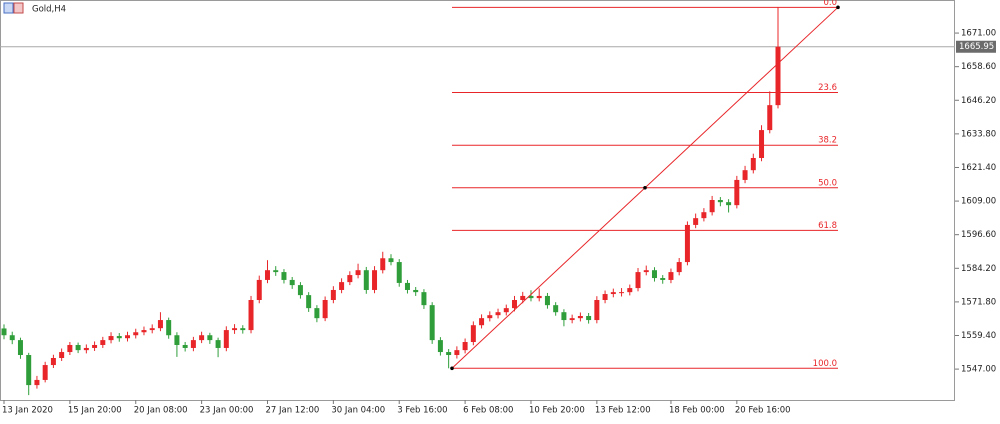 This screenshot has width=1000, height=424. I want to click on fib-midpoint, so click(645, 188).